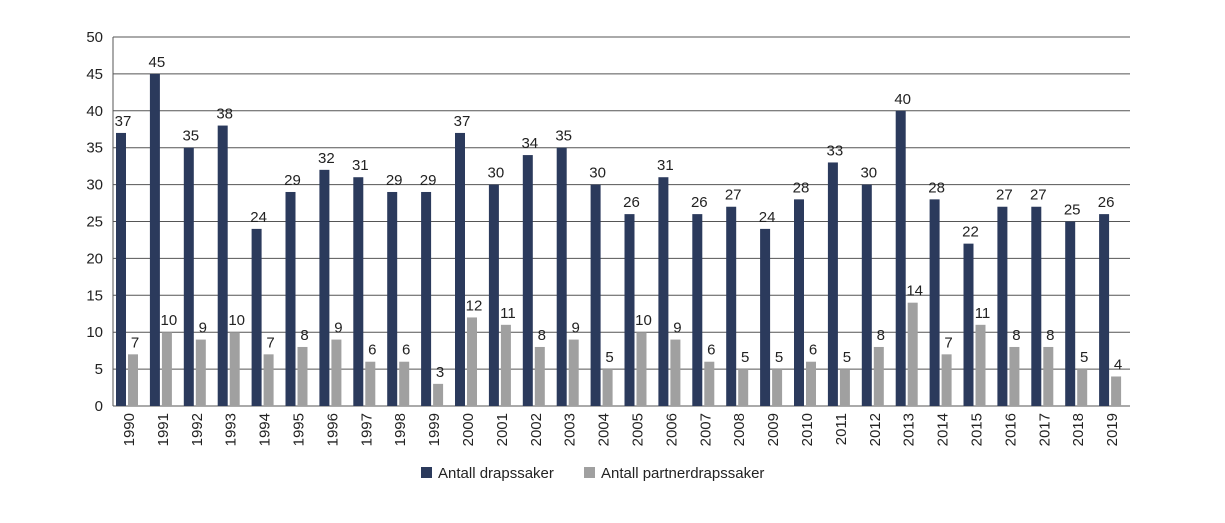 This screenshot has width=1225, height=523. What do you see at coordinates (1112, 429) in the screenshot?
I see `x-tick-label: 2019` at bounding box center [1112, 429].